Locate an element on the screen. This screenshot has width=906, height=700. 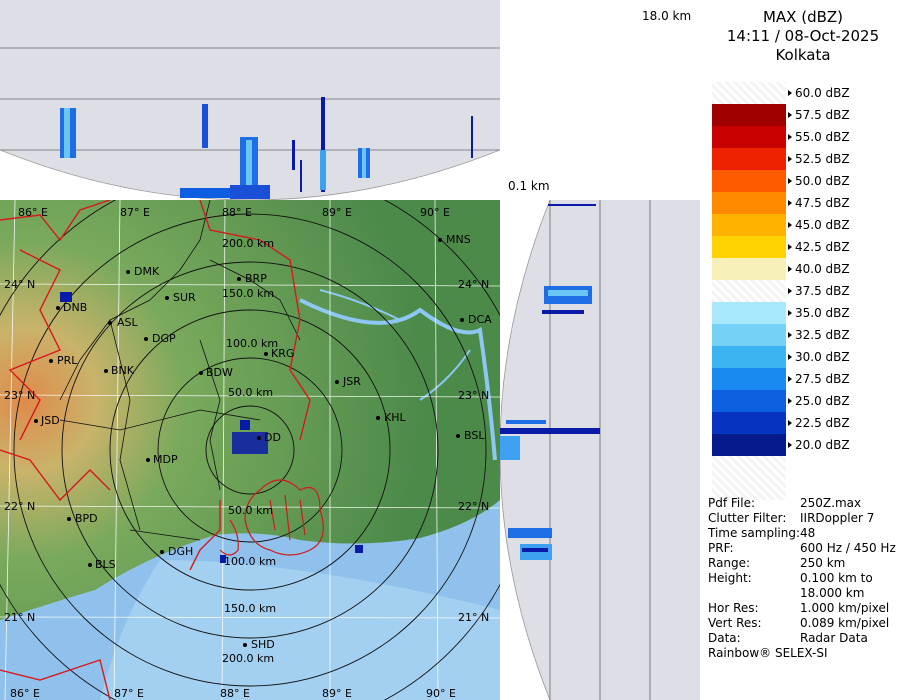
scale-tick-label: 45.0 dBZ is located at coordinates (819, 225).